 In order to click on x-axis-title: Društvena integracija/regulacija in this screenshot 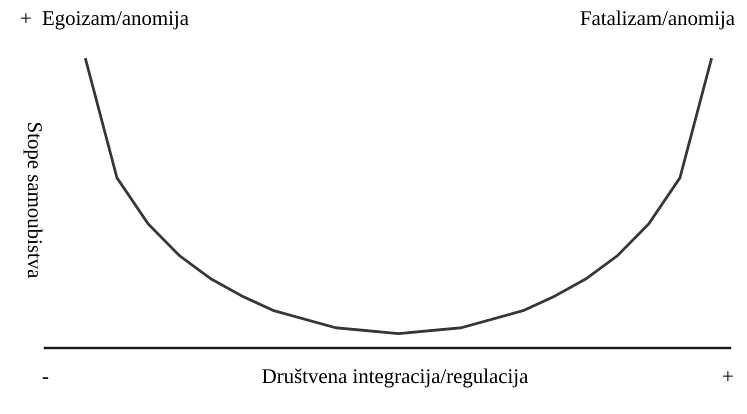, I will do `click(395, 378)`.